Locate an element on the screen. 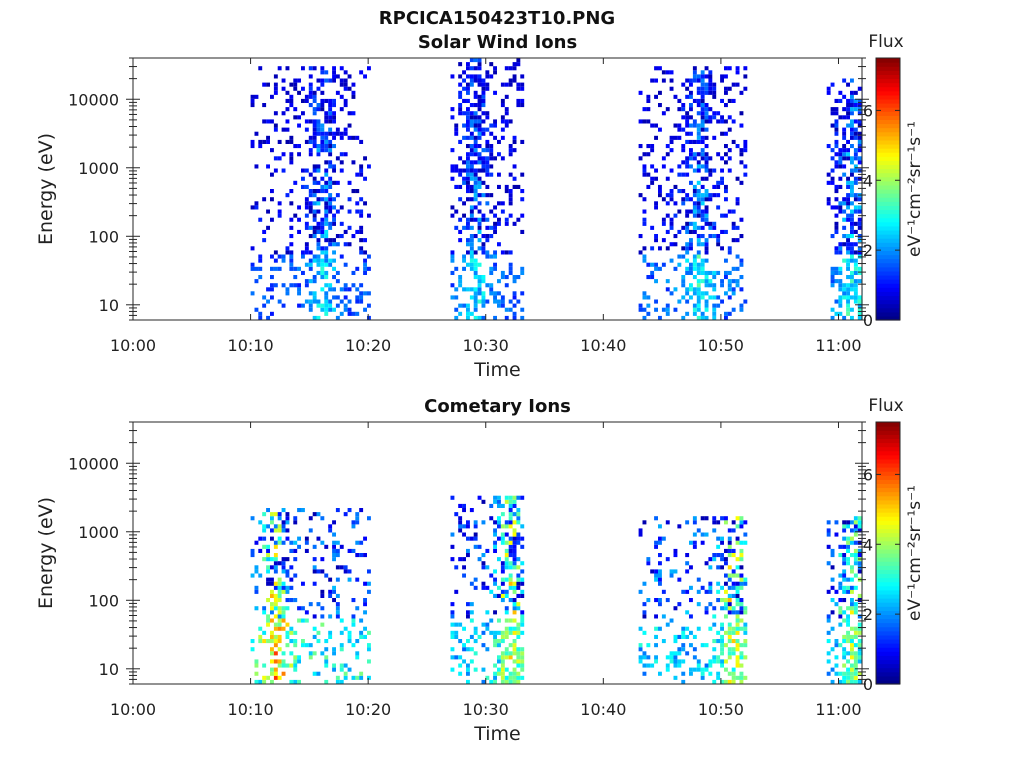 This screenshot has height=768, width=1024. colorbar-tick-label: 6 is located at coordinates (868, 474).